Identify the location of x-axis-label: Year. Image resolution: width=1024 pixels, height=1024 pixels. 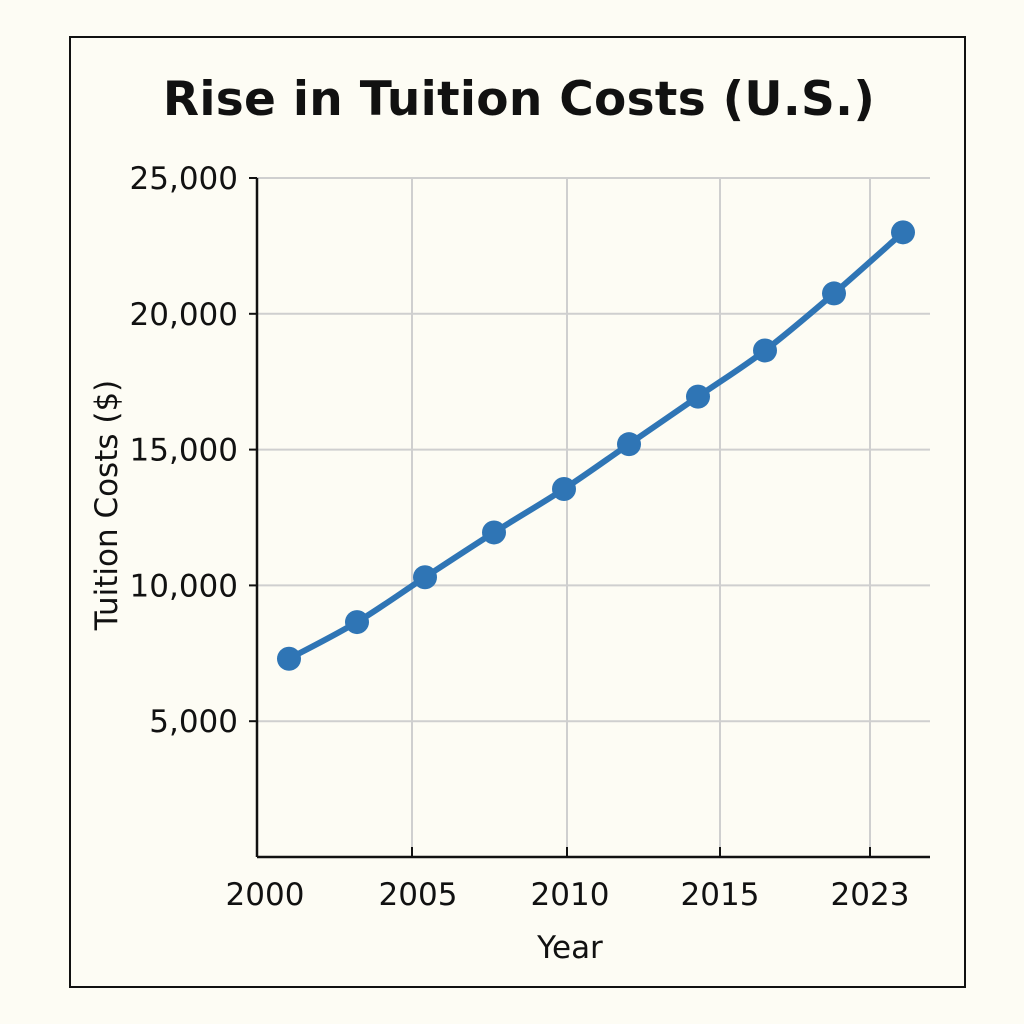
(569, 948).